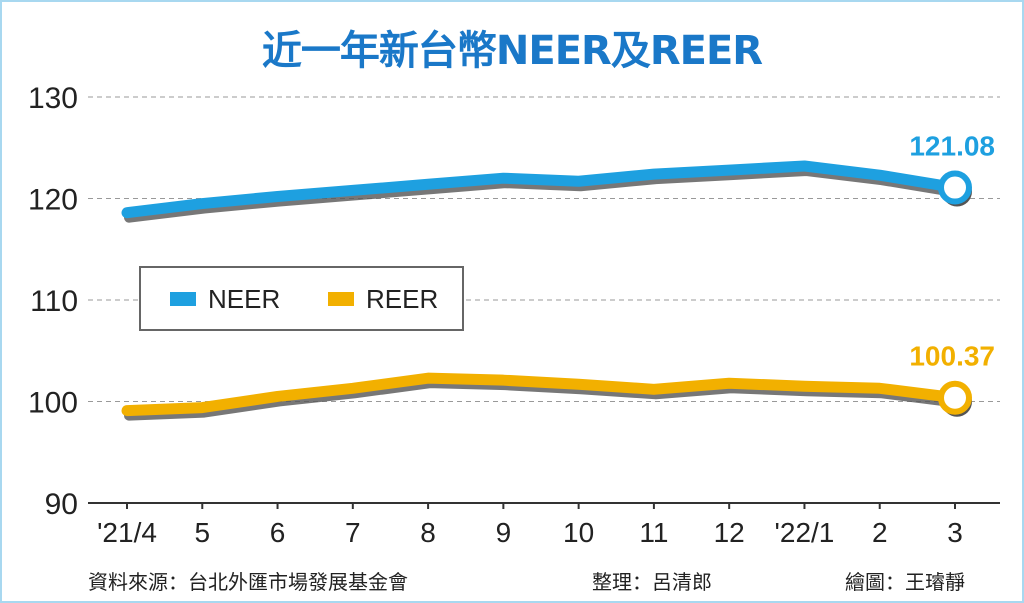  I want to click on x-tick-label: 7, so click(353, 532).